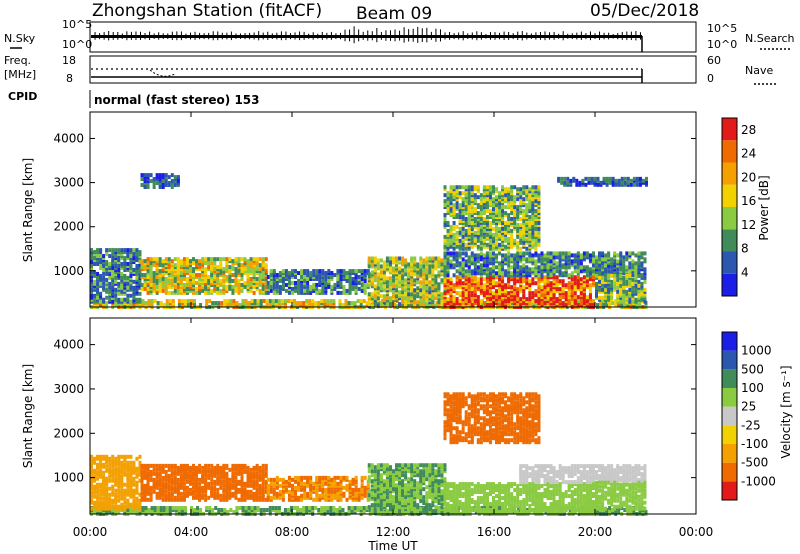 This screenshot has width=800, height=554. What do you see at coordinates (770, 38) in the screenshot?
I see `nsearch-label: N.Search` at bounding box center [770, 38].